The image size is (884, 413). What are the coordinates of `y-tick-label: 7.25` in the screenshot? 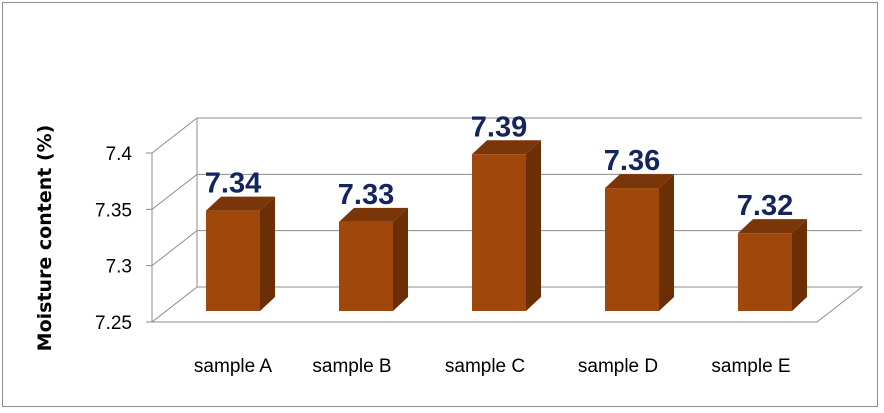 It's located at (113, 323).